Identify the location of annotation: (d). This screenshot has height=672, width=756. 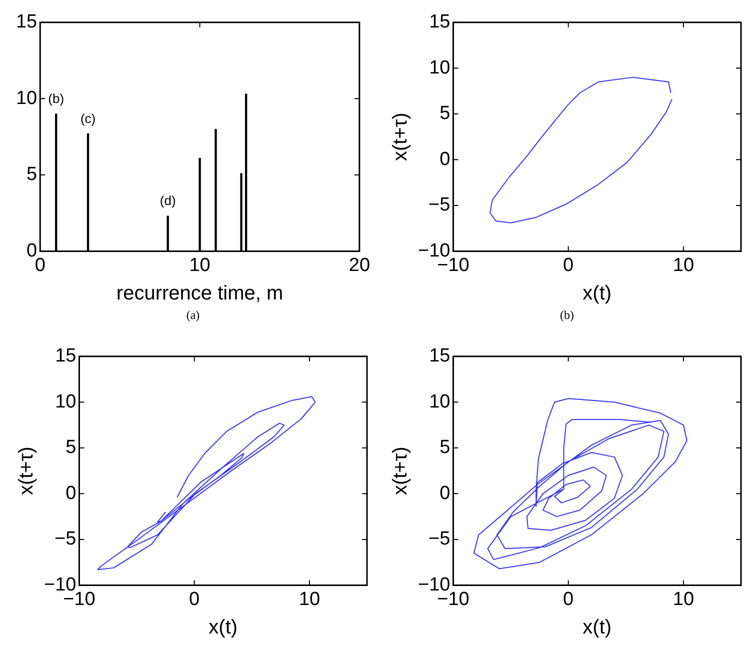
(168, 200).